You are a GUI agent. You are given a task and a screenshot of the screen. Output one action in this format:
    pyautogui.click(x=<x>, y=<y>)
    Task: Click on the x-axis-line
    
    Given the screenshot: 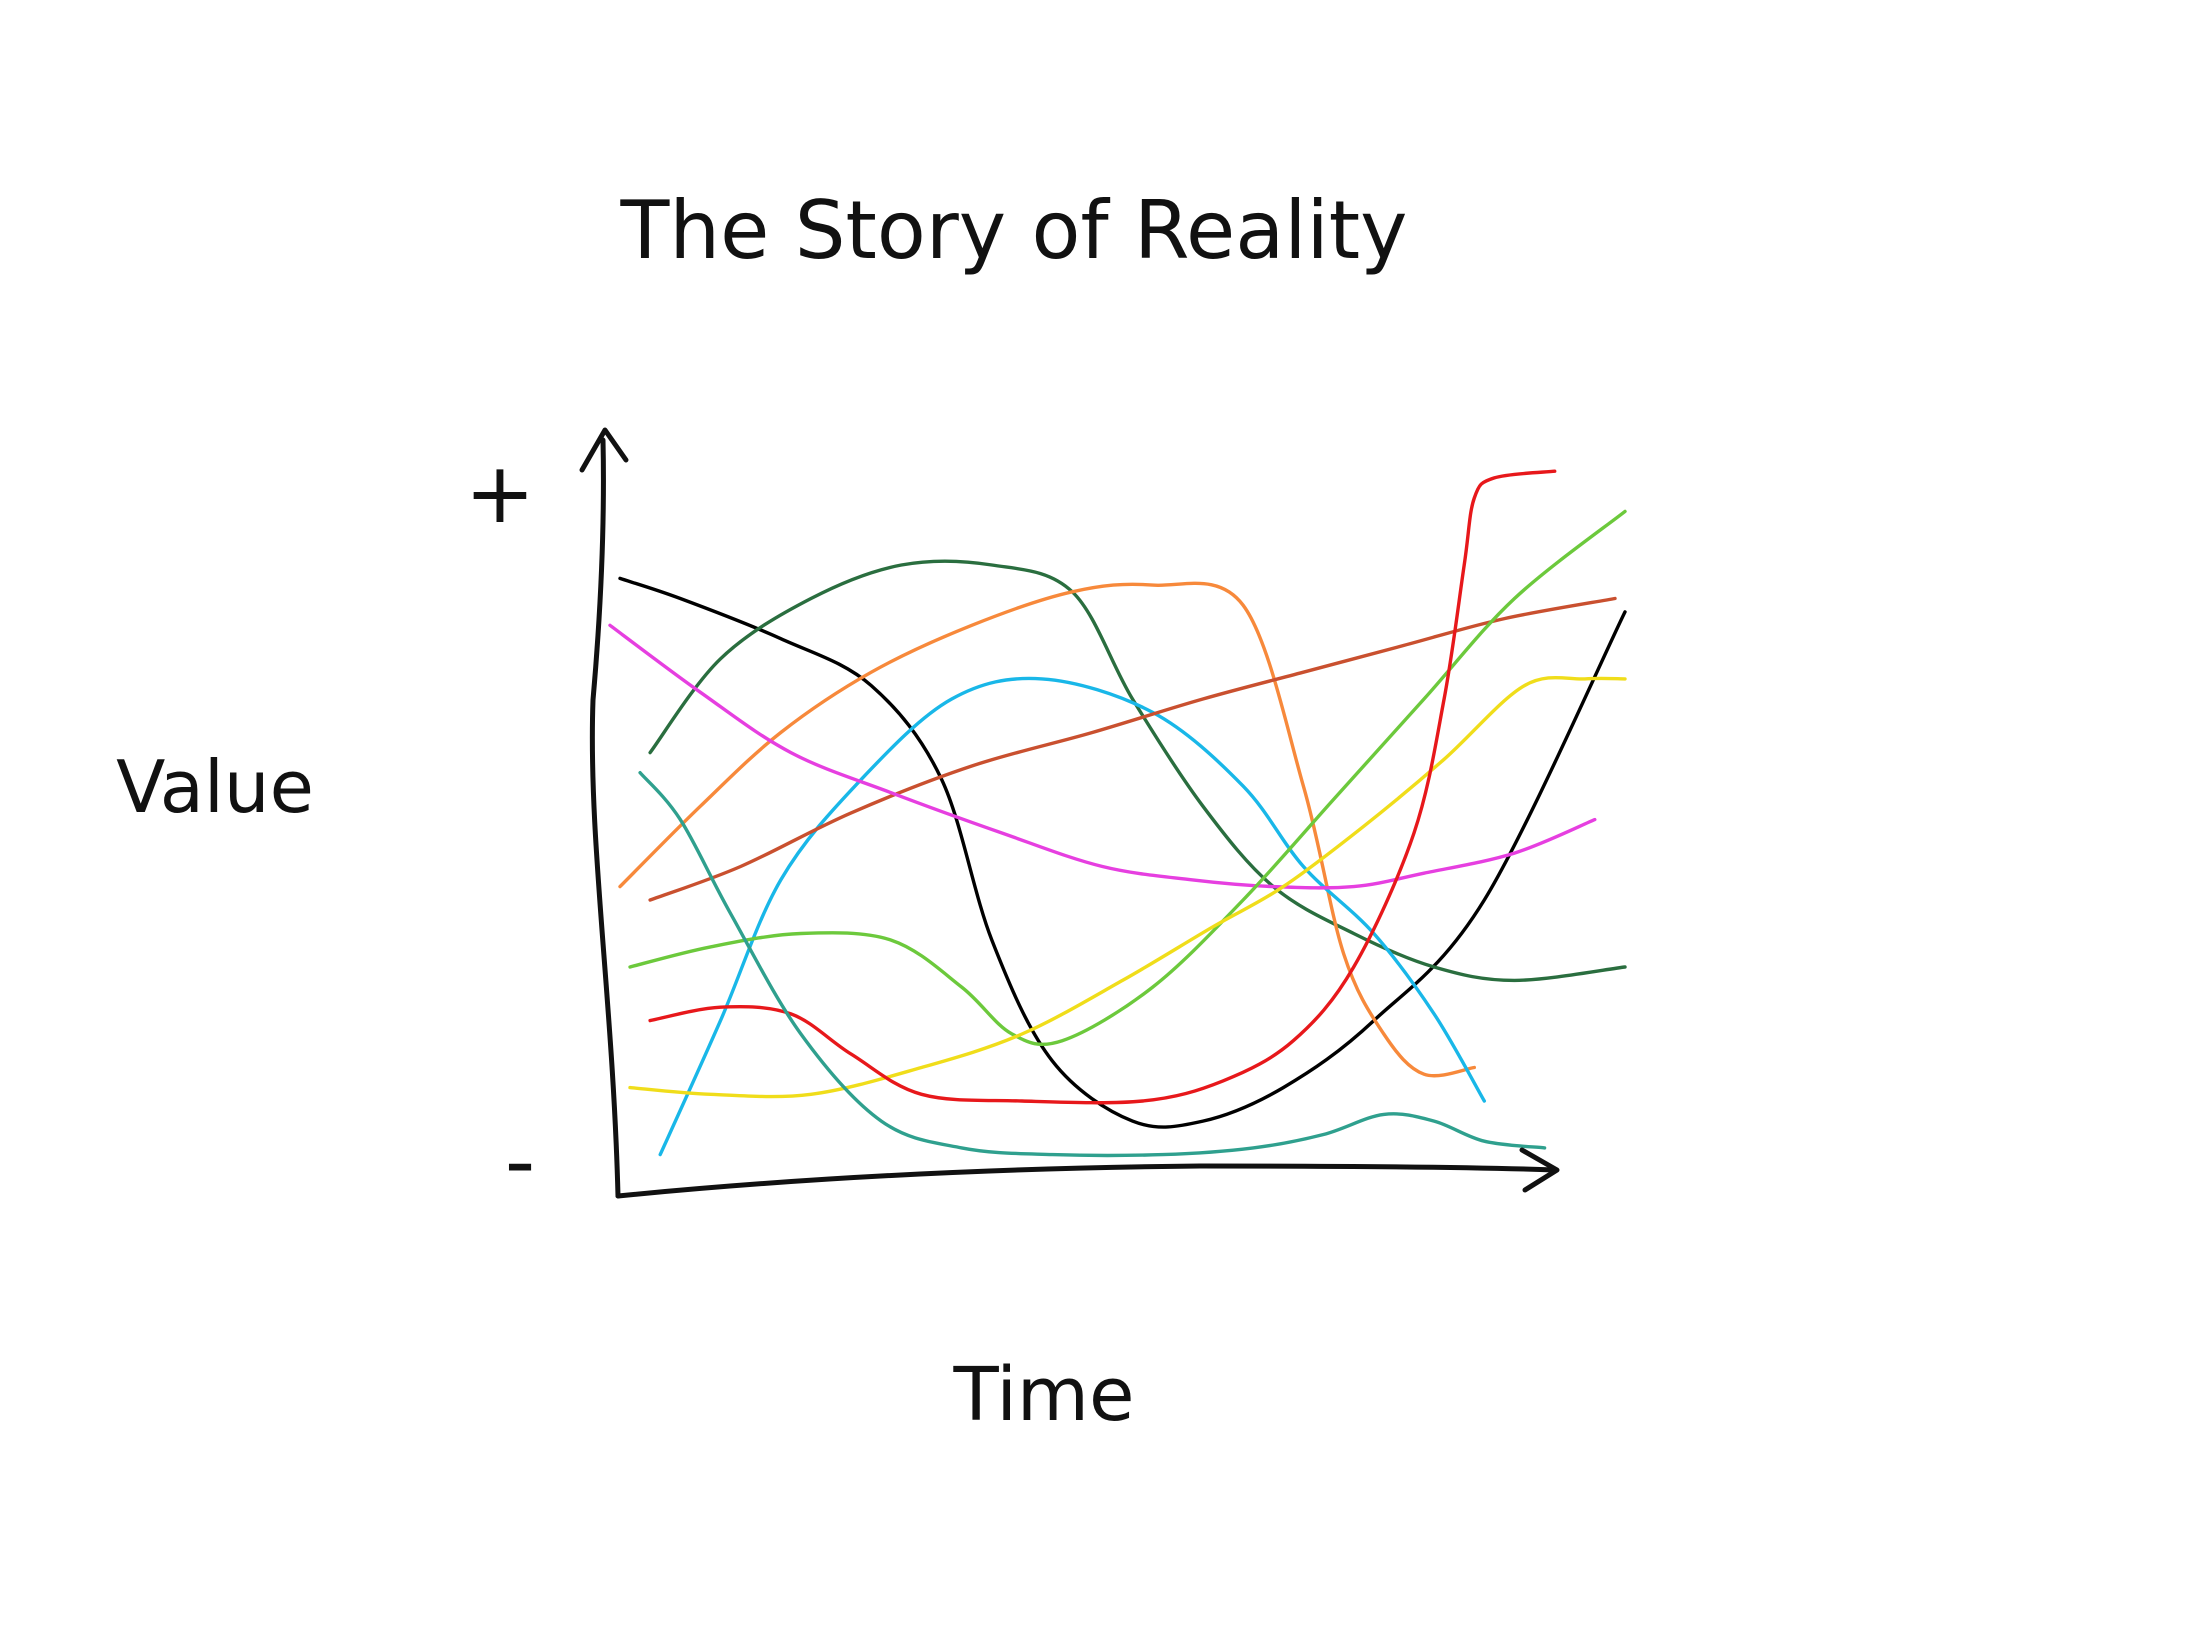 What is the action you would take?
    pyautogui.click(x=1086, y=1181)
    